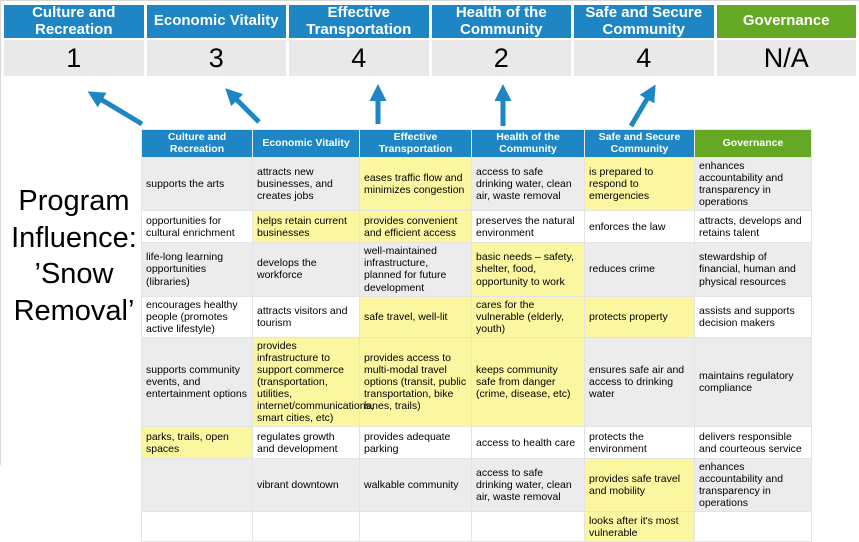  I want to click on influence-arrows, so click(371, 106).